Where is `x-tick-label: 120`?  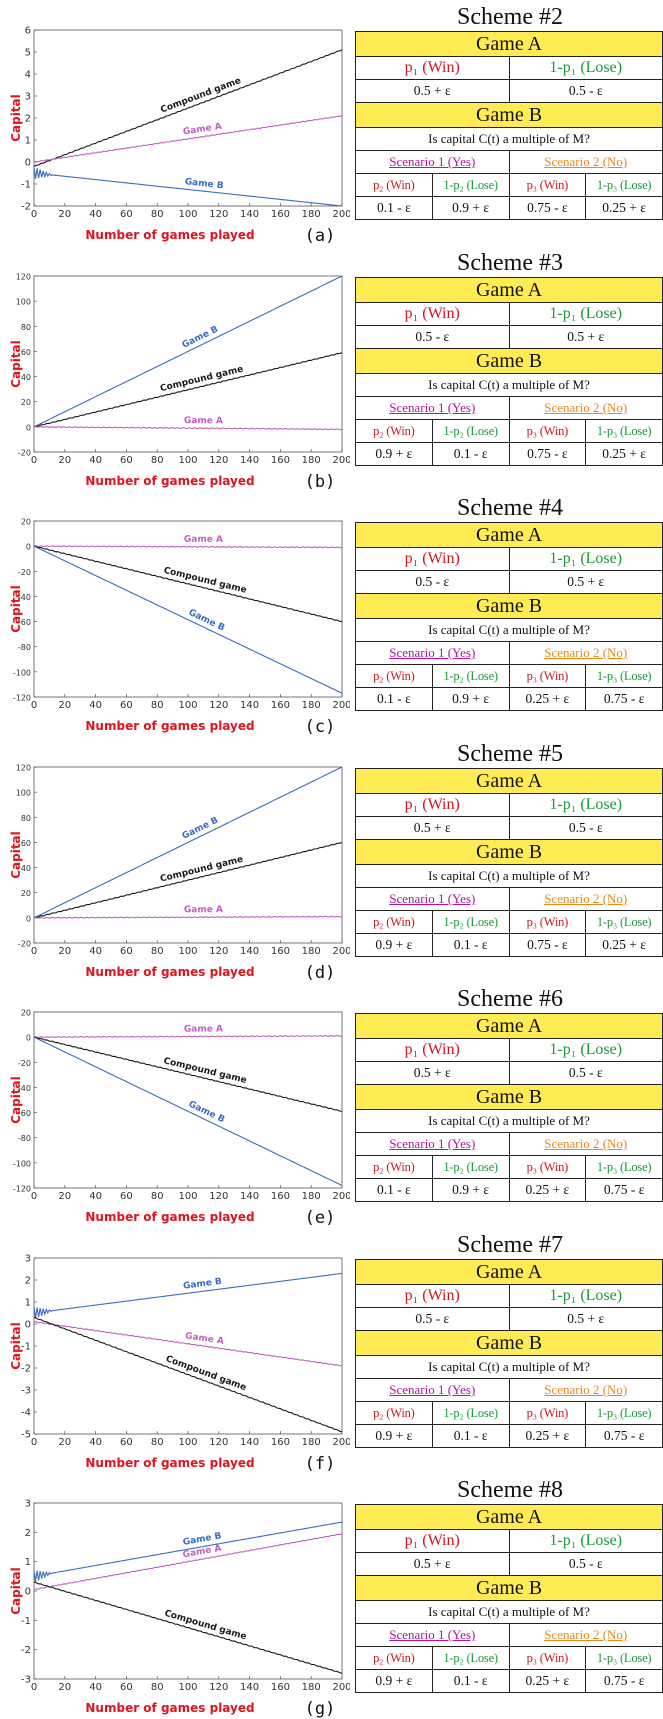
x-tick-label: 120 is located at coordinates (218, 1687).